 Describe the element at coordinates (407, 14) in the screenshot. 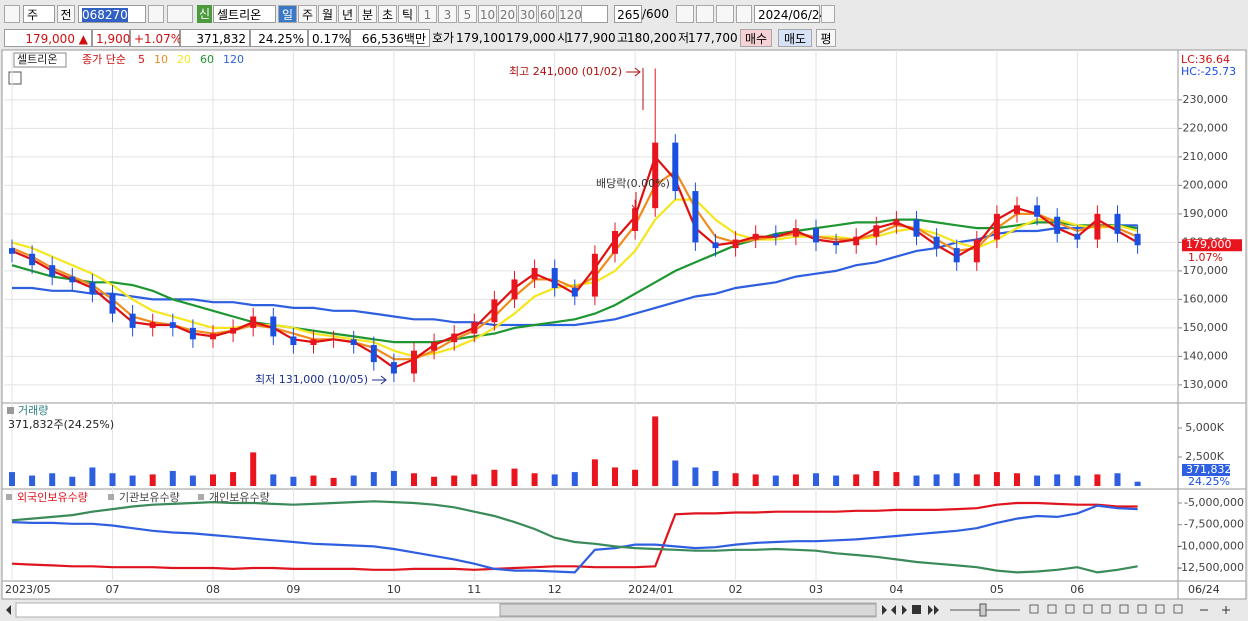

I see `period-button: 틱` at that location.